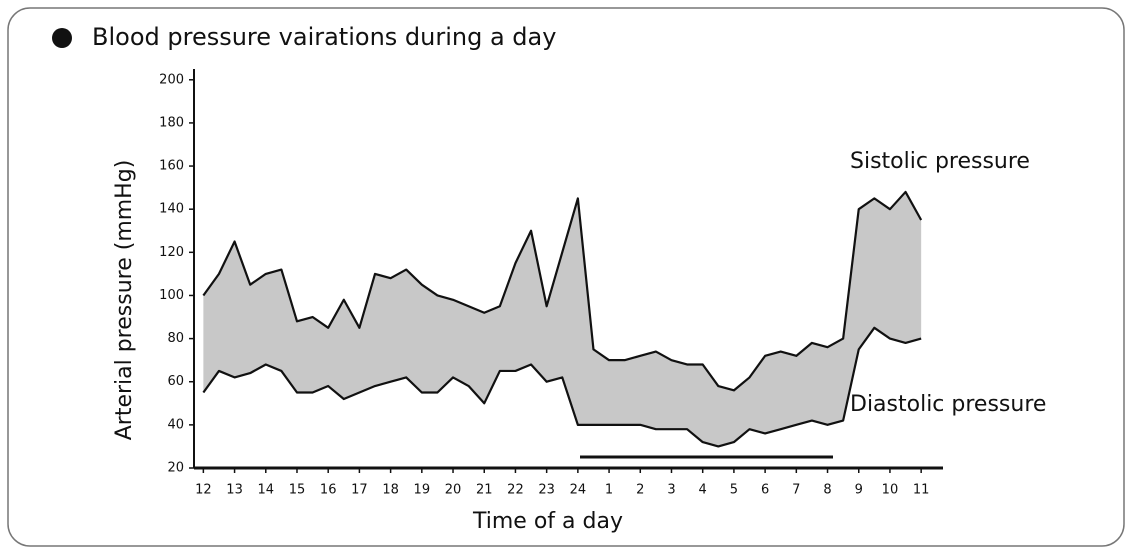 The image size is (1132, 554). Describe the element at coordinates (203, 490) in the screenshot. I see `x-tick-label: 12` at that location.